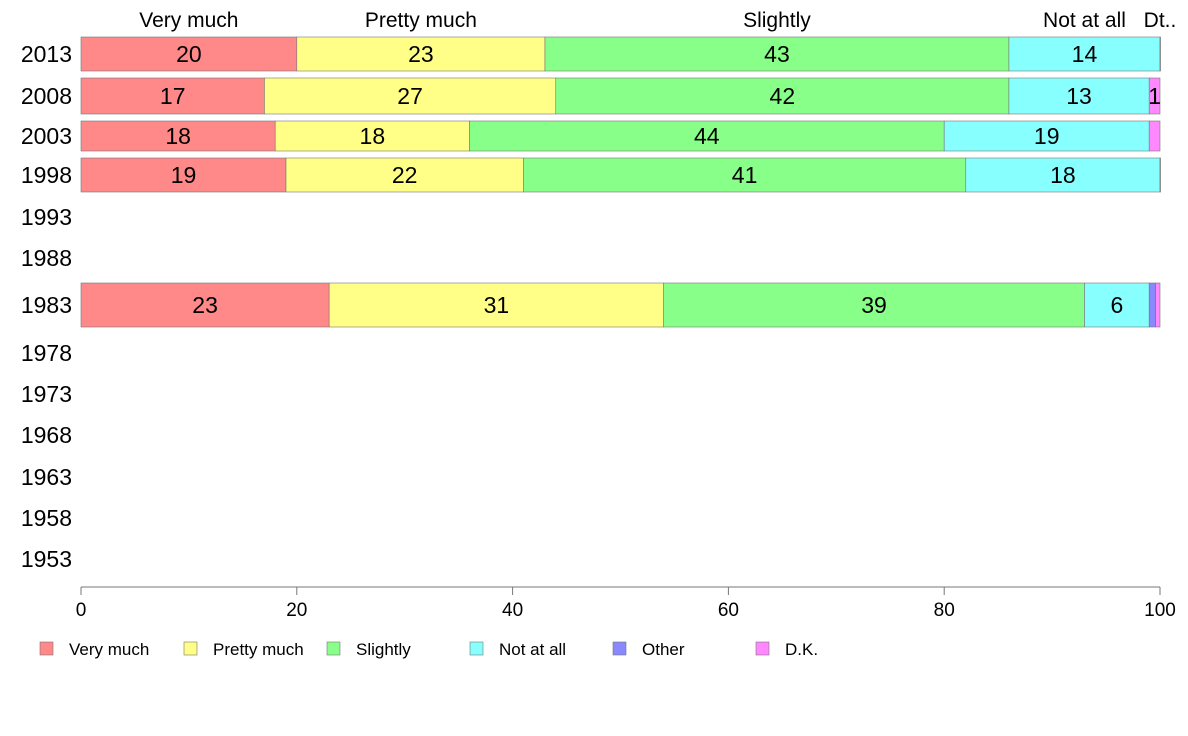 The height and width of the screenshot is (736, 1188). I want to click on data-label: 31, so click(497, 305).